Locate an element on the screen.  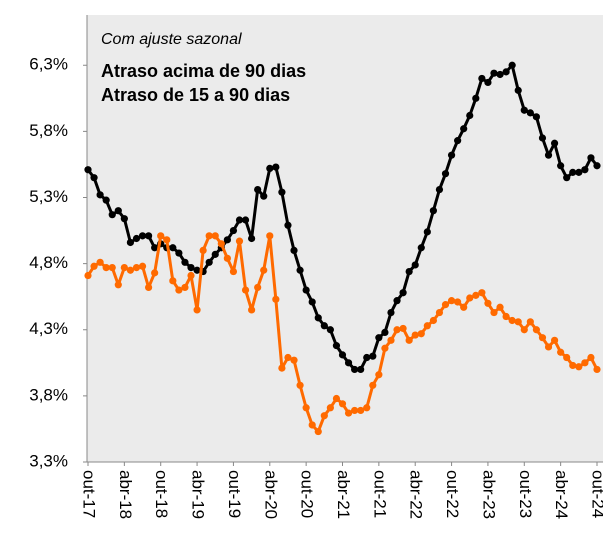
x-tick-label: out-17 is located at coordinates (89, 494).